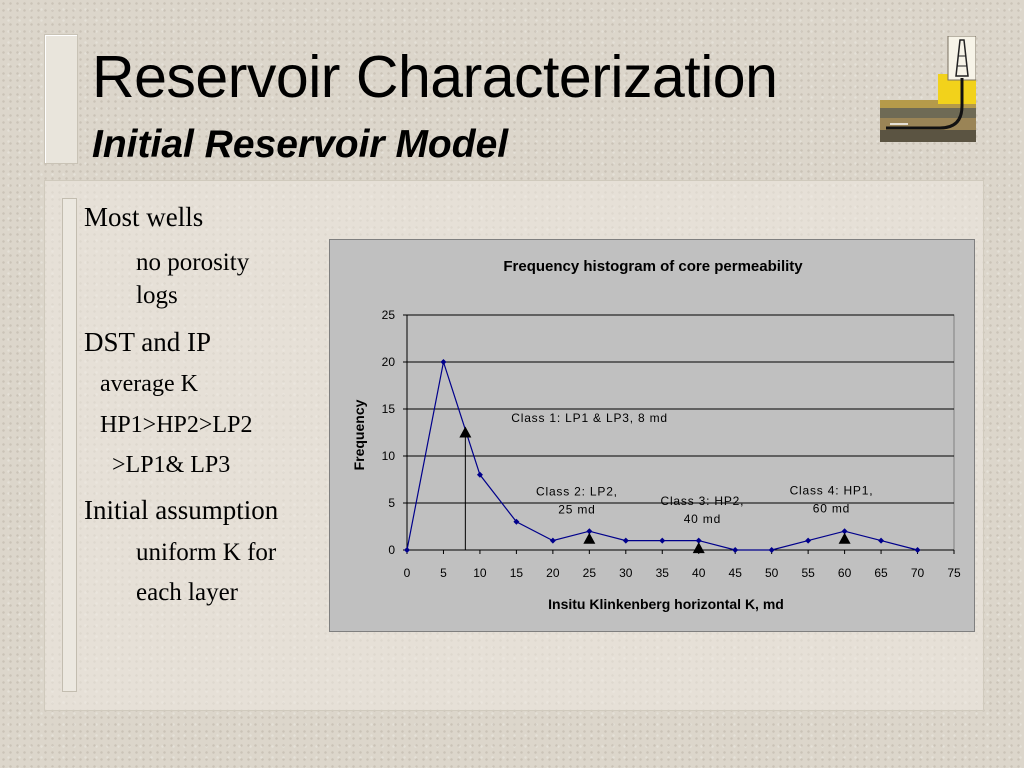  What do you see at coordinates (576, 509) in the screenshot?
I see `class-annotation-label: 25 md` at bounding box center [576, 509].